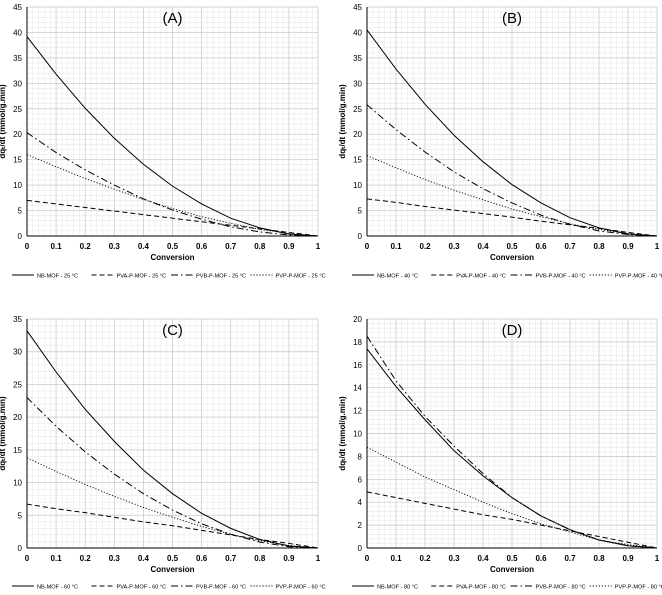  Describe the element at coordinates (301, 277) in the screenshot. I see `legend-label: PVP-P-MOF - 25 °C` at that location.